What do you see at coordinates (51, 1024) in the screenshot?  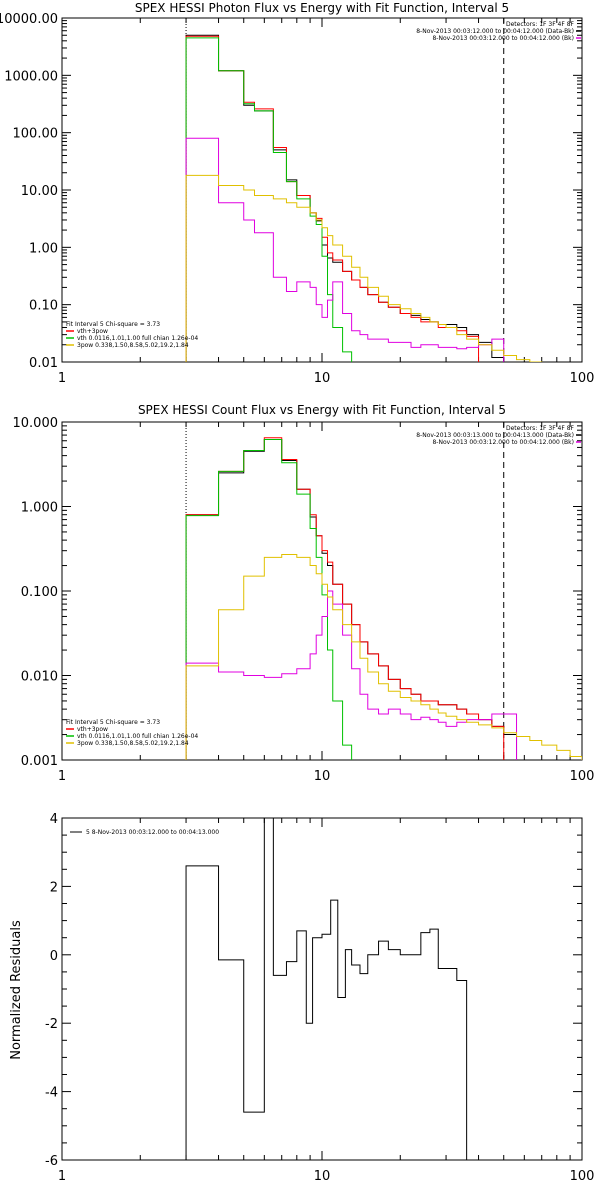 I see `y-tick-label: -2` at bounding box center [51, 1024].